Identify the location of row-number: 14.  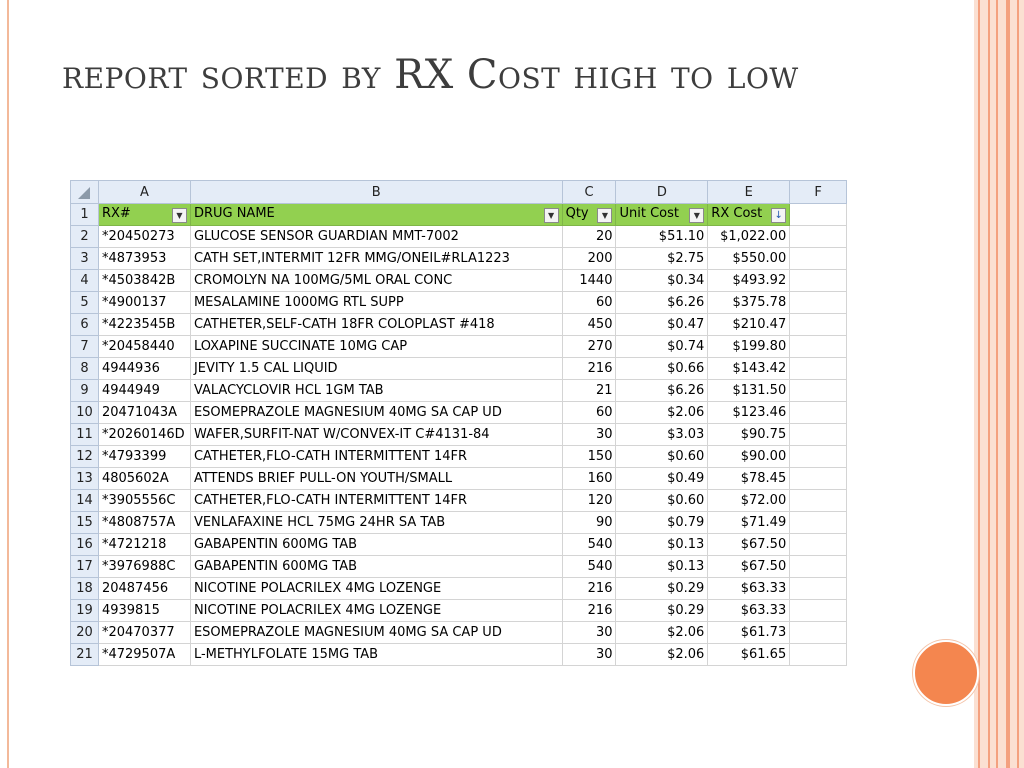
(84, 500).